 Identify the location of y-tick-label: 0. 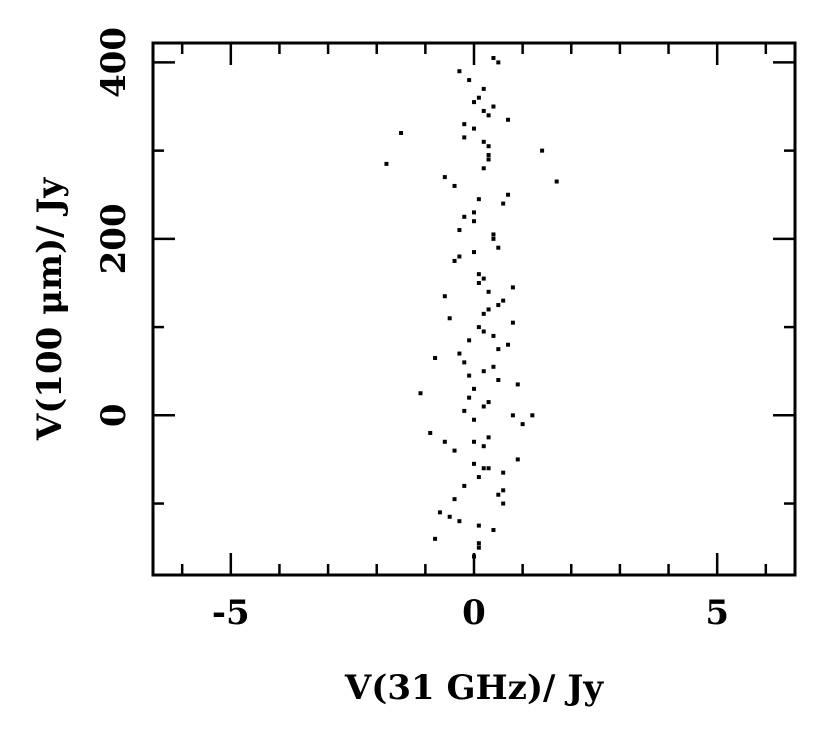
(114, 415).